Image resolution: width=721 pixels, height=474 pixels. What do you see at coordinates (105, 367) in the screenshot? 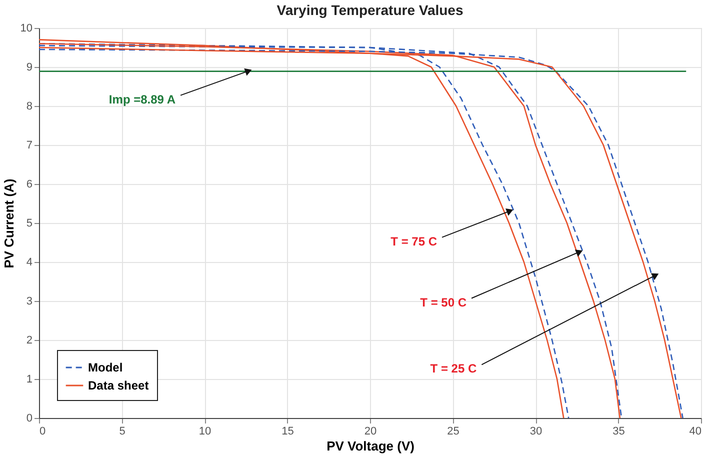
I see `legend-label: Model` at bounding box center [105, 367].